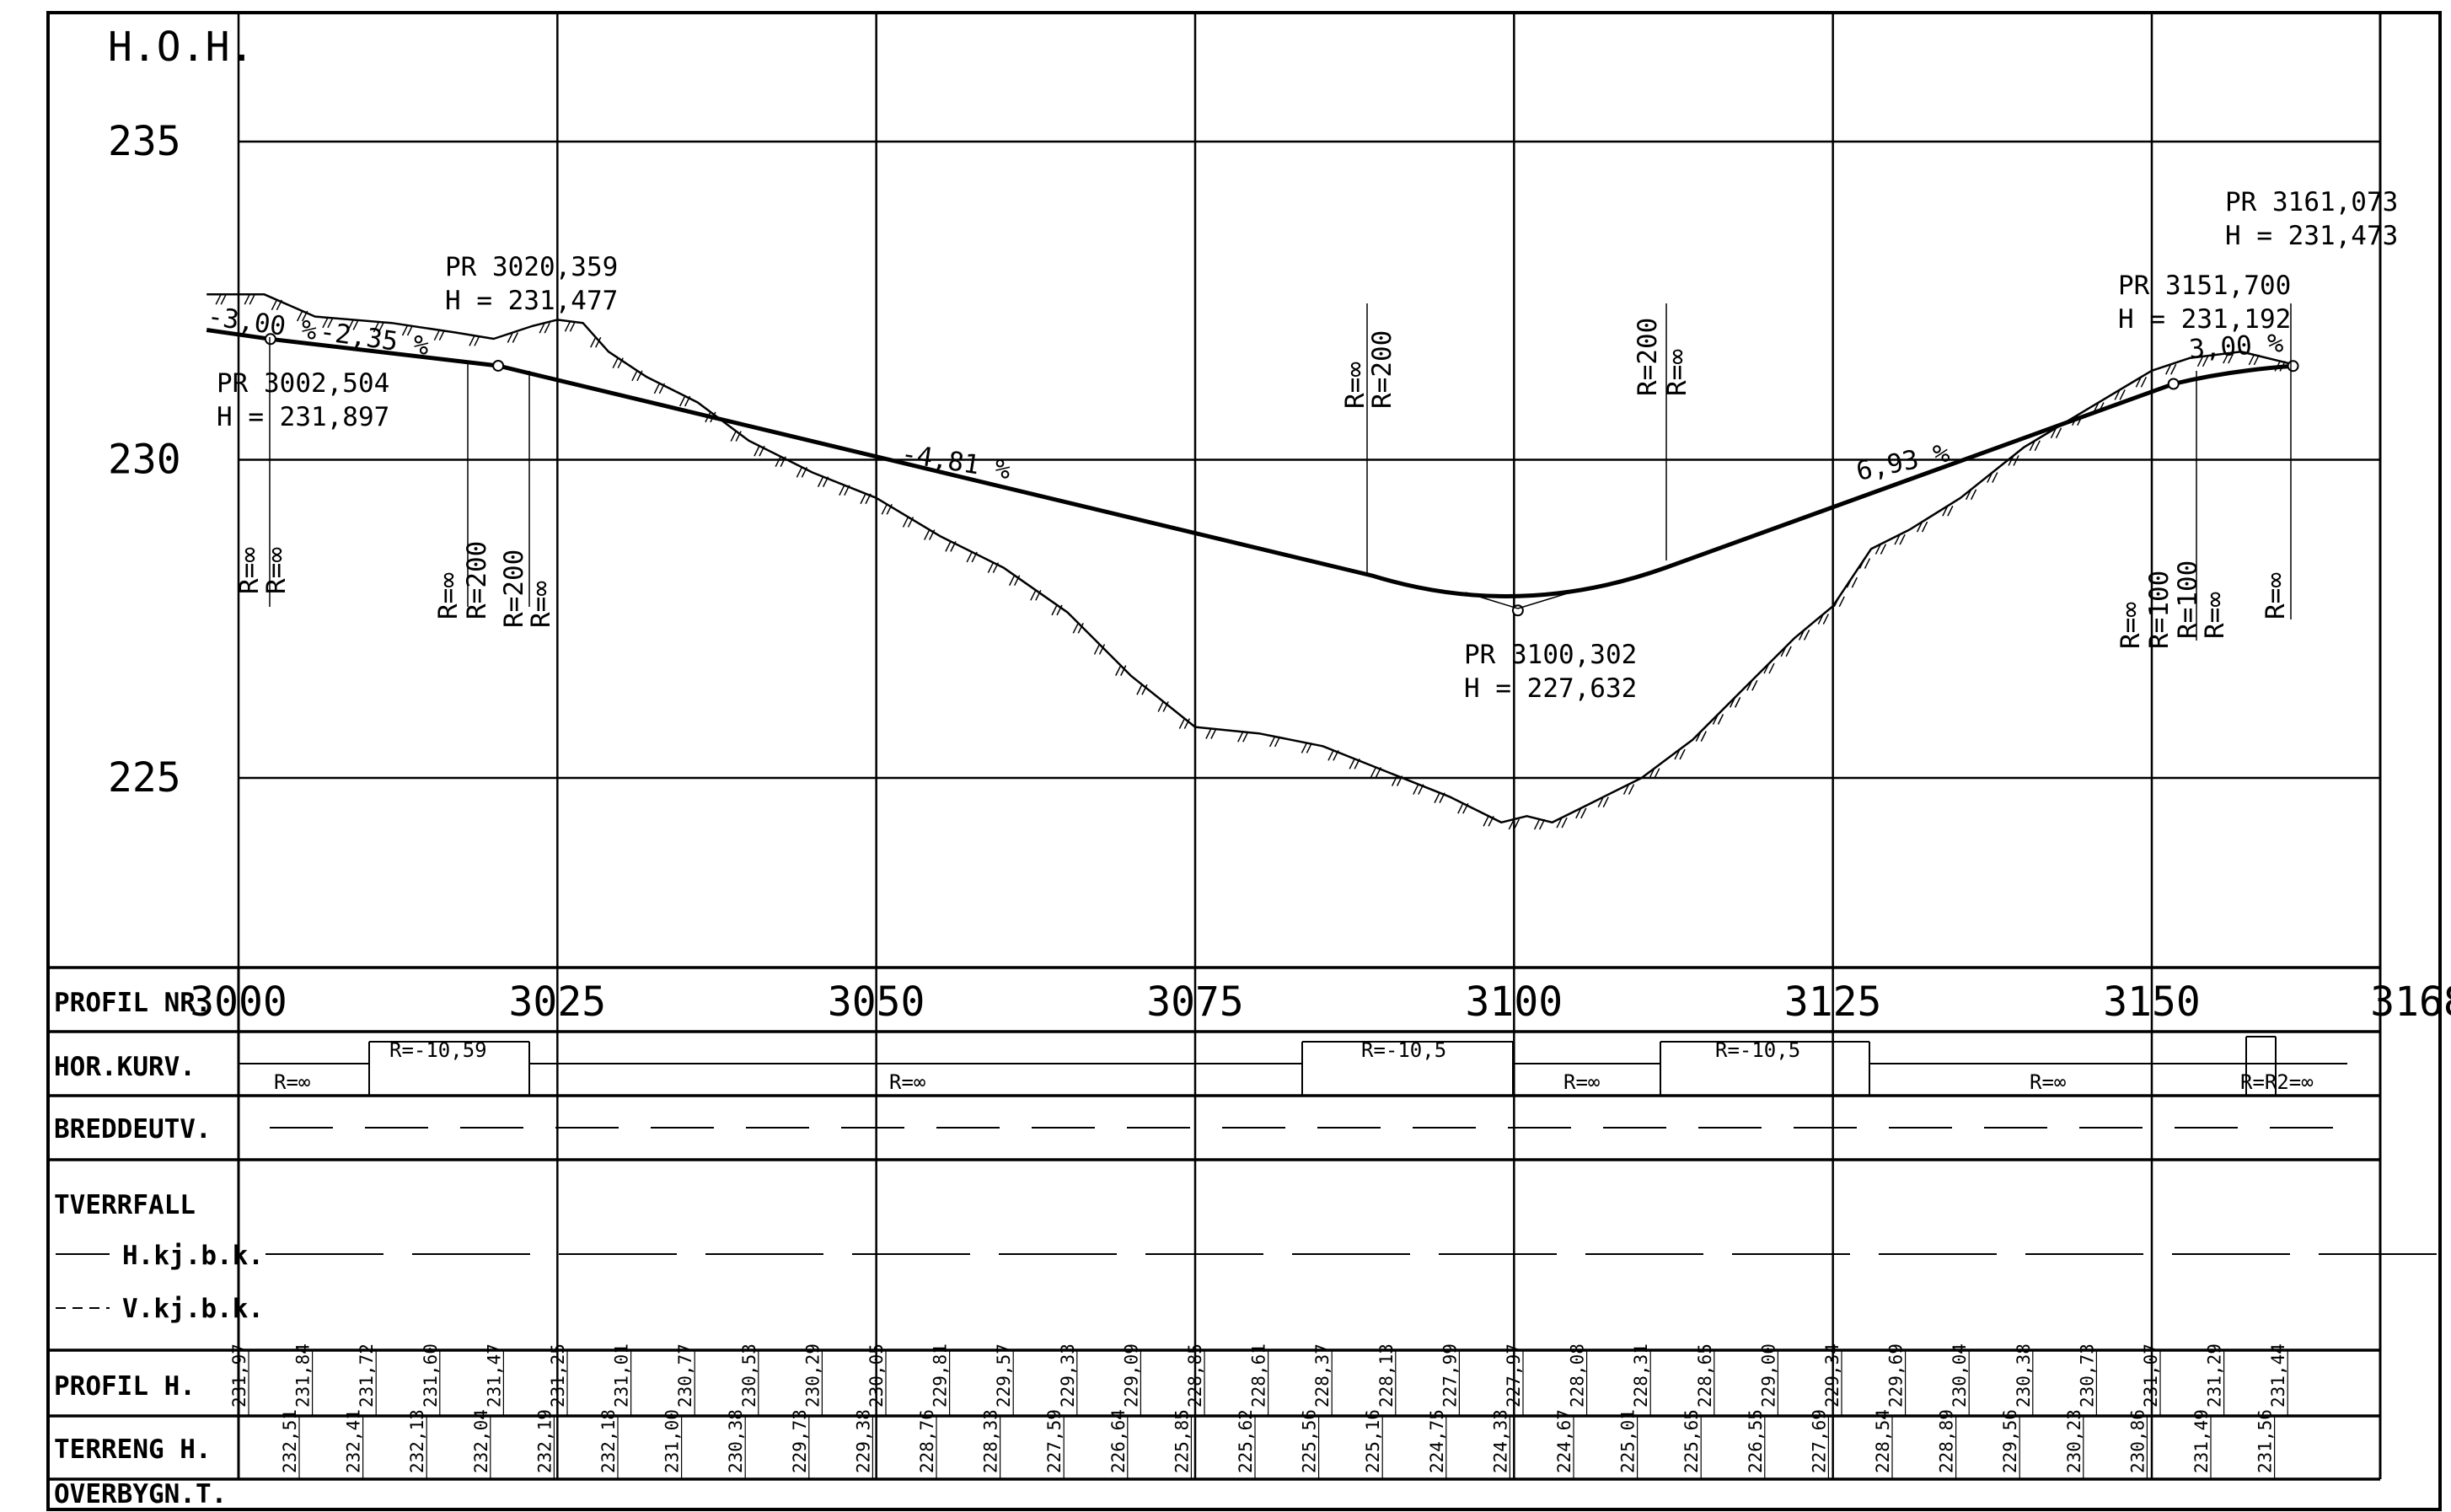  What do you see at coordinates (2410, 1002) in the screenshot?
I see `x-tick-label: 3168` at bounding box center [2410, 1002].